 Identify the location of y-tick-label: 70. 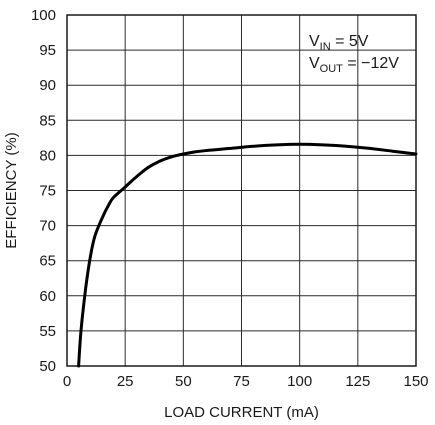
(47, 226).